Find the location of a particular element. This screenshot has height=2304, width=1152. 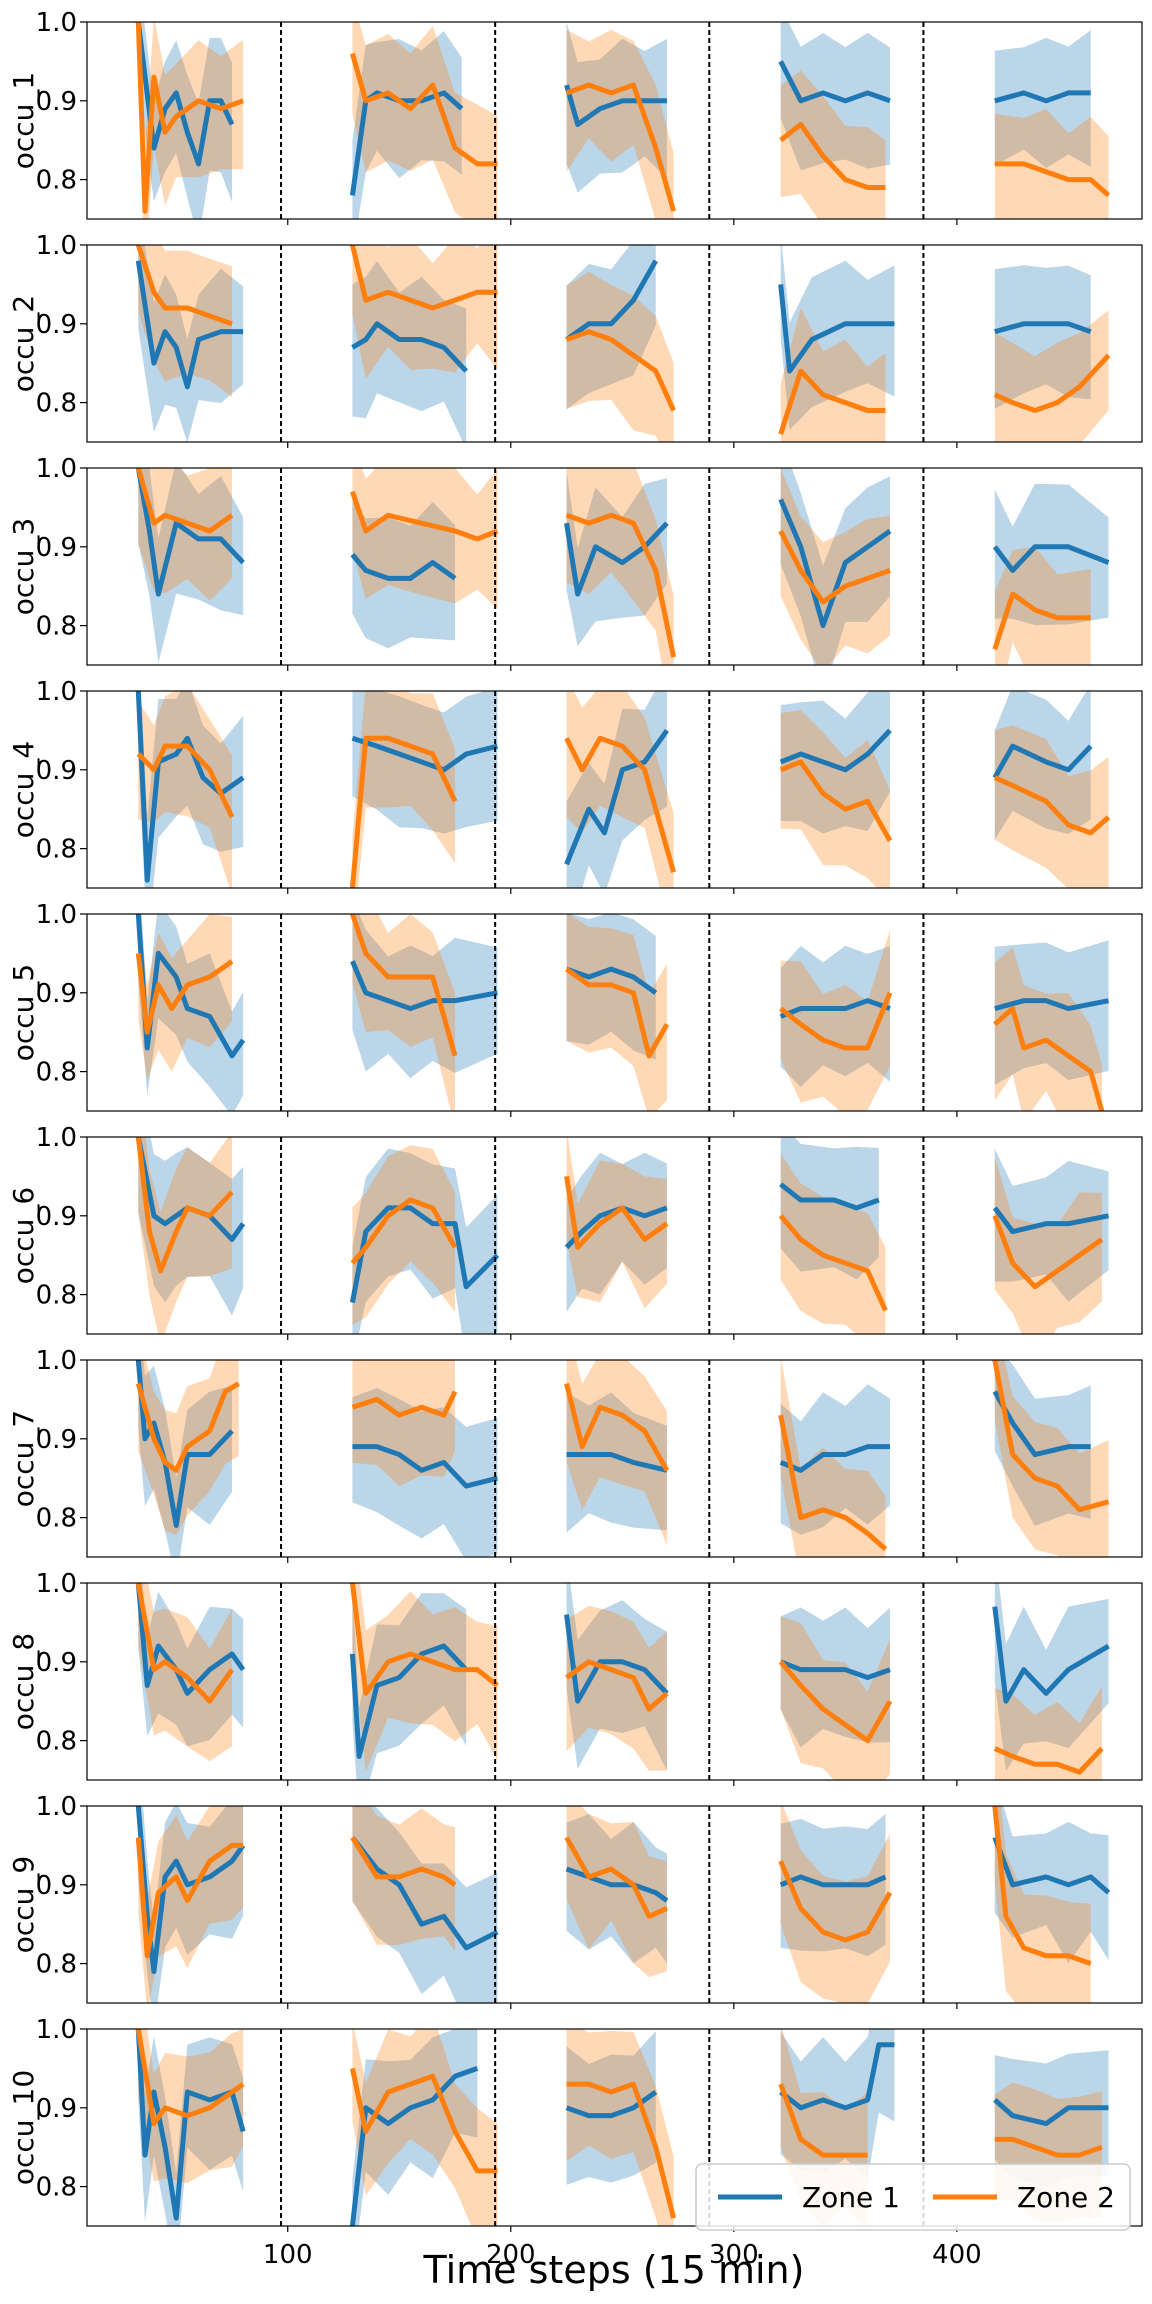

legend-label-zone2: Zone 2 is located at coordinates (1066, 2197).